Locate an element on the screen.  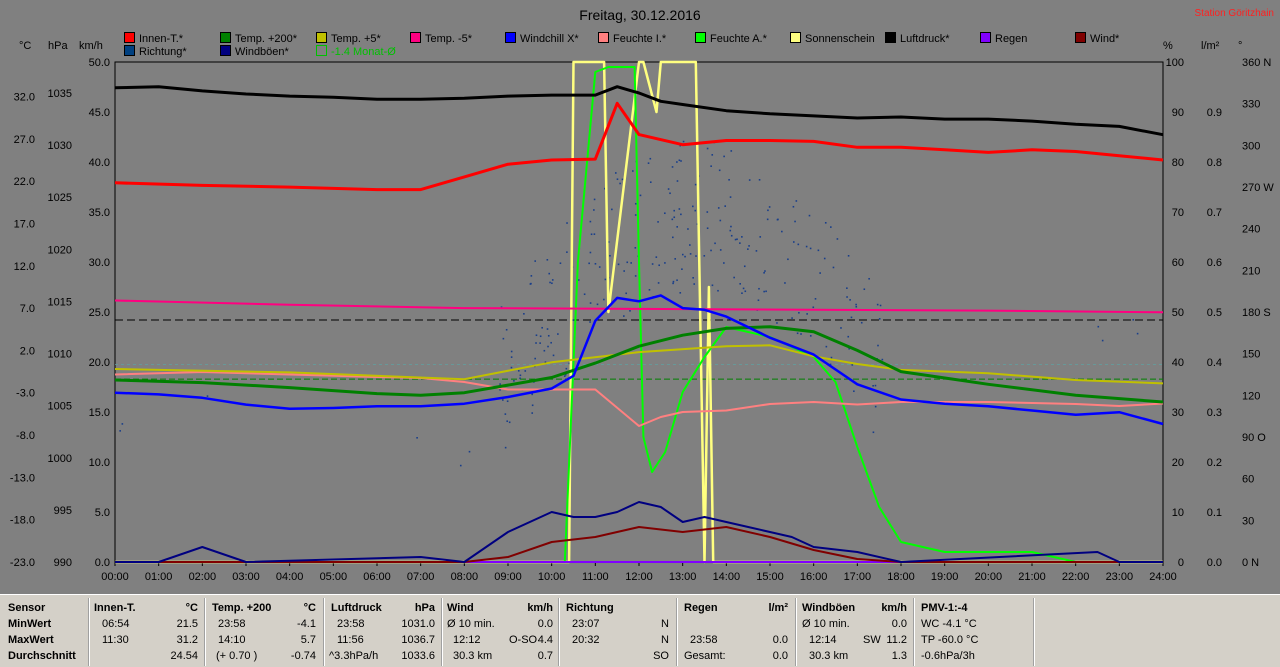
legend-item-12: Windböen* is located at coordinates (254, 51).